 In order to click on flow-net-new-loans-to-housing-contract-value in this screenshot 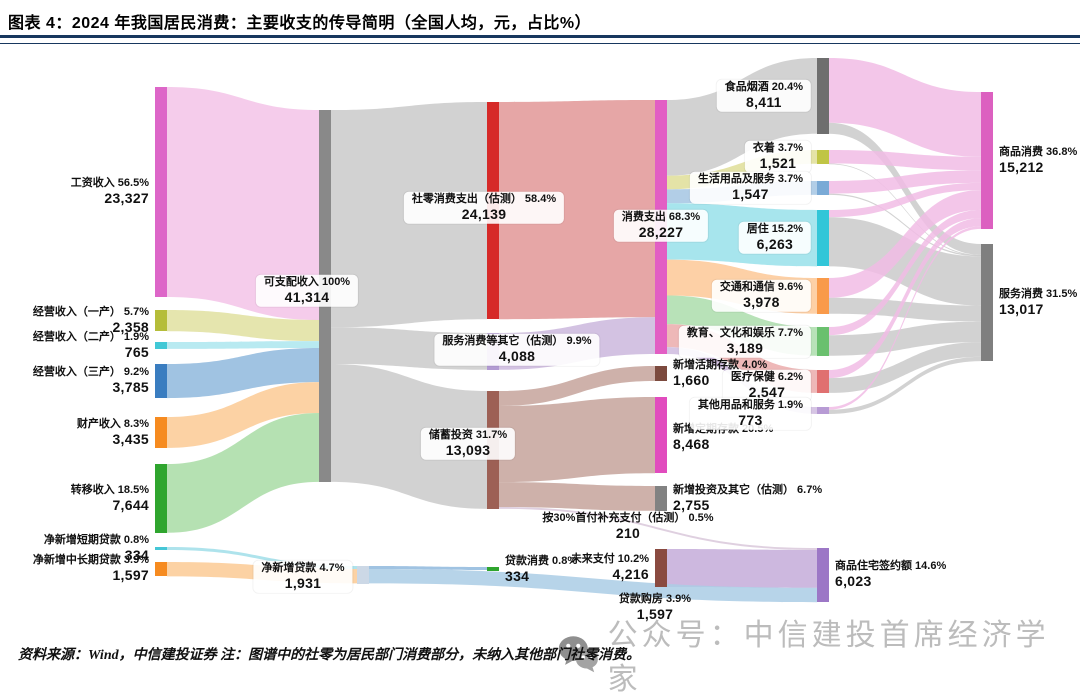, I will do `click(593, 586)`.